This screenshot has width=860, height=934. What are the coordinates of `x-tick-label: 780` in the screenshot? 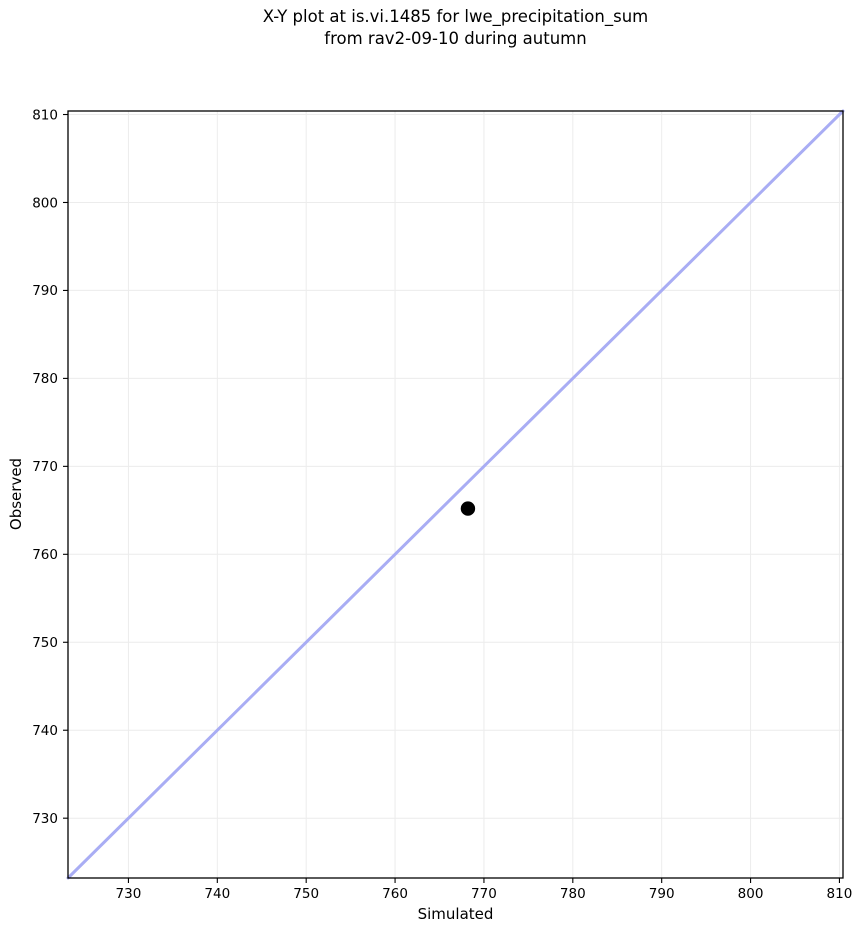 It's located at (573, 894).